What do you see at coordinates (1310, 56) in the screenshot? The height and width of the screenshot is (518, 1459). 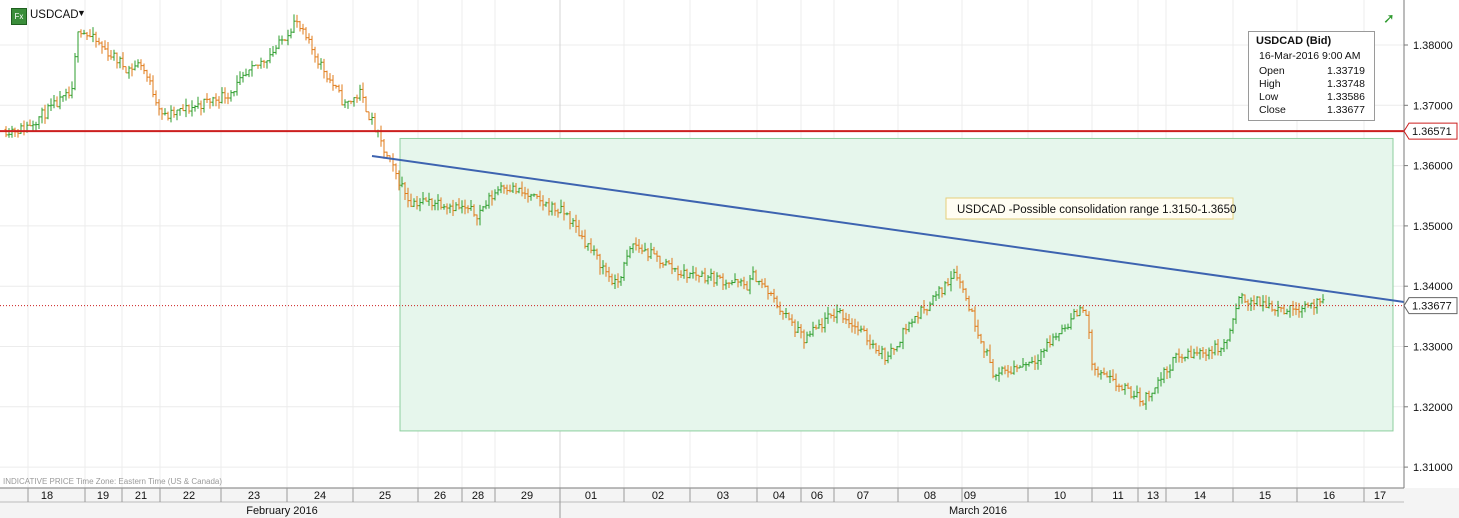 I see `ohlc-datetime: 16-Mar-2016 9:00 AM` at bounding box center [1310, 56].